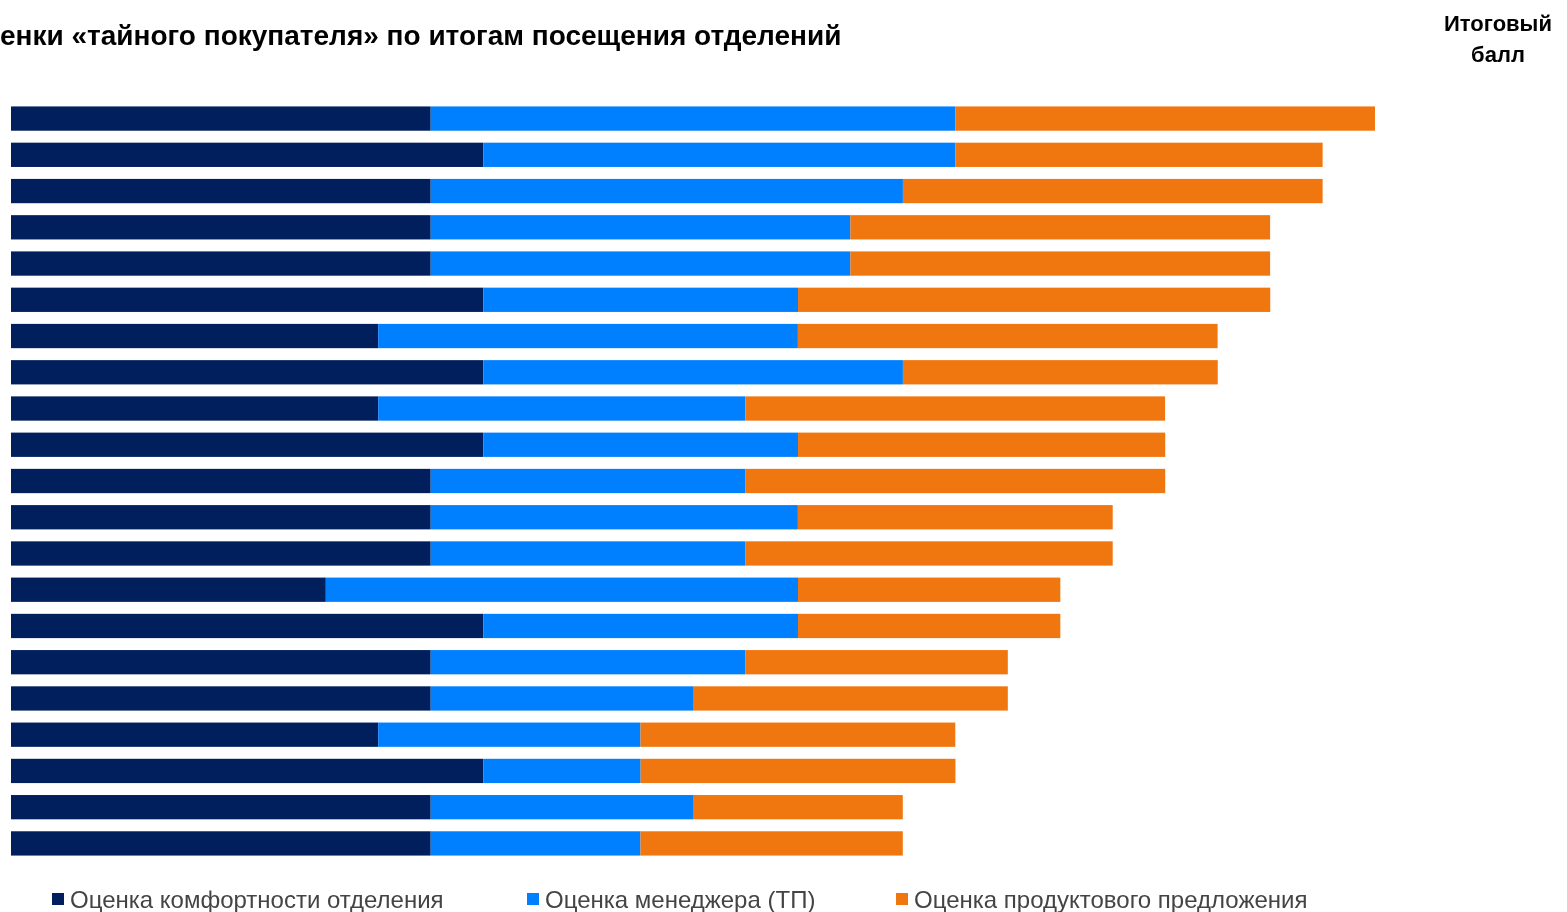 The height and width of the screenshot is (912, 1567). Describe the element at coordinates (1498, 39) in the screenshot. I see `text: Итоговый балл` at that location.